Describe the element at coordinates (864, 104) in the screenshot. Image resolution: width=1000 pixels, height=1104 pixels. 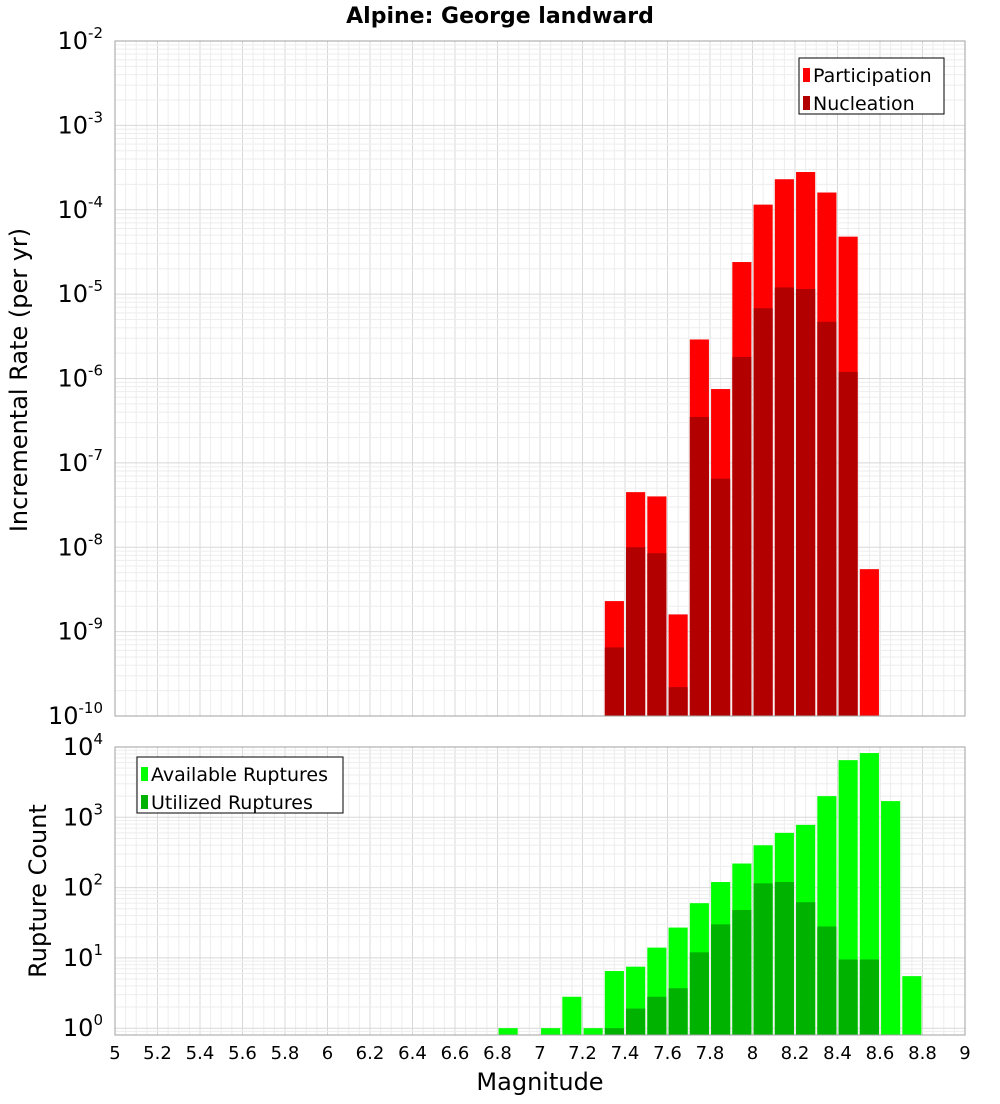
I see `legend-label: Nucleation` at that location.